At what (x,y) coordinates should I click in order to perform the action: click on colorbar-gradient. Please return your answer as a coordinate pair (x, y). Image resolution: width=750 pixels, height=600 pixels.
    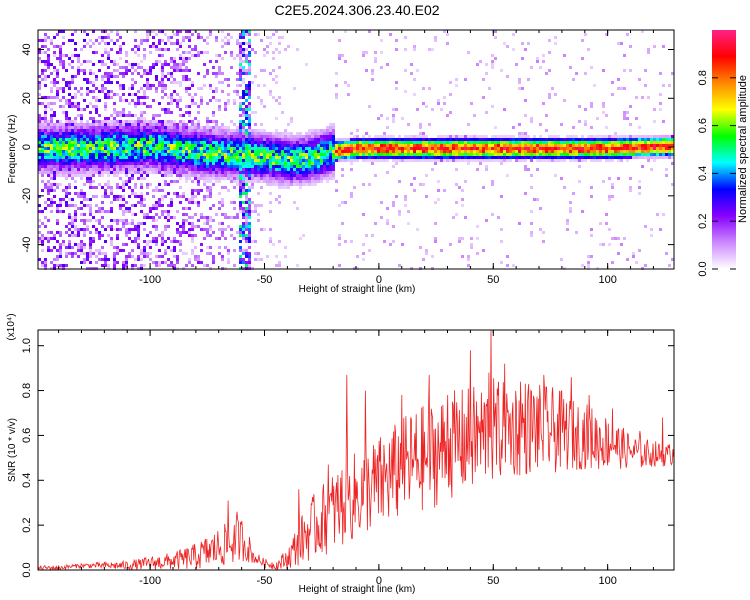
    Looking at the image, I should click on (724, 149).